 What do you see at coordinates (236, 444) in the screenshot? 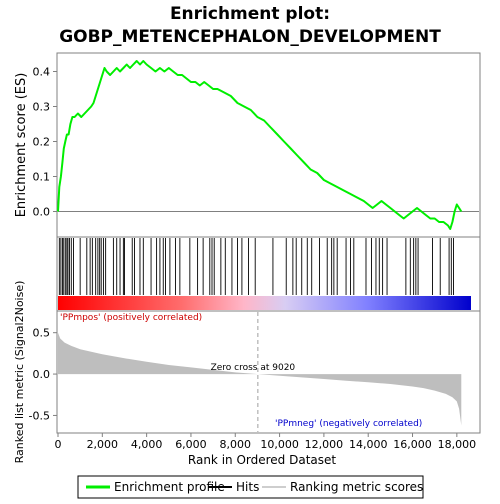
I see `x-tick-label: 8,000` at bounding box center [236, 444].